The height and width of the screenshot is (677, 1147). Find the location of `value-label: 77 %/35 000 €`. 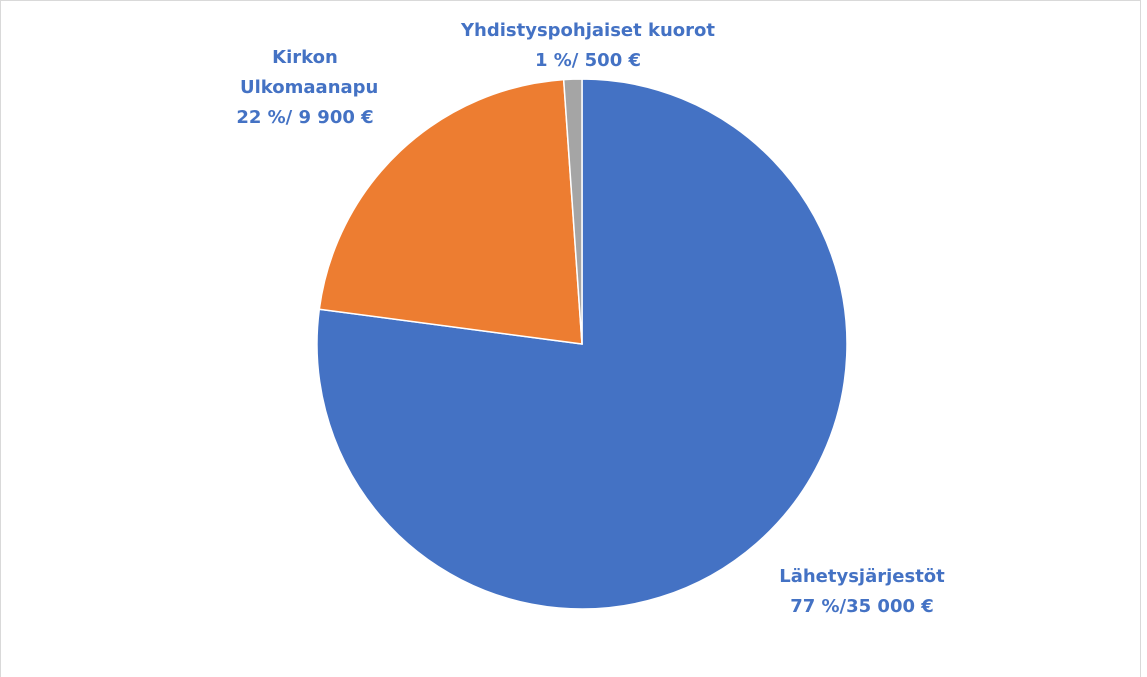

value-label: 77 %/35 000 € is located at coordinates (862, 606).